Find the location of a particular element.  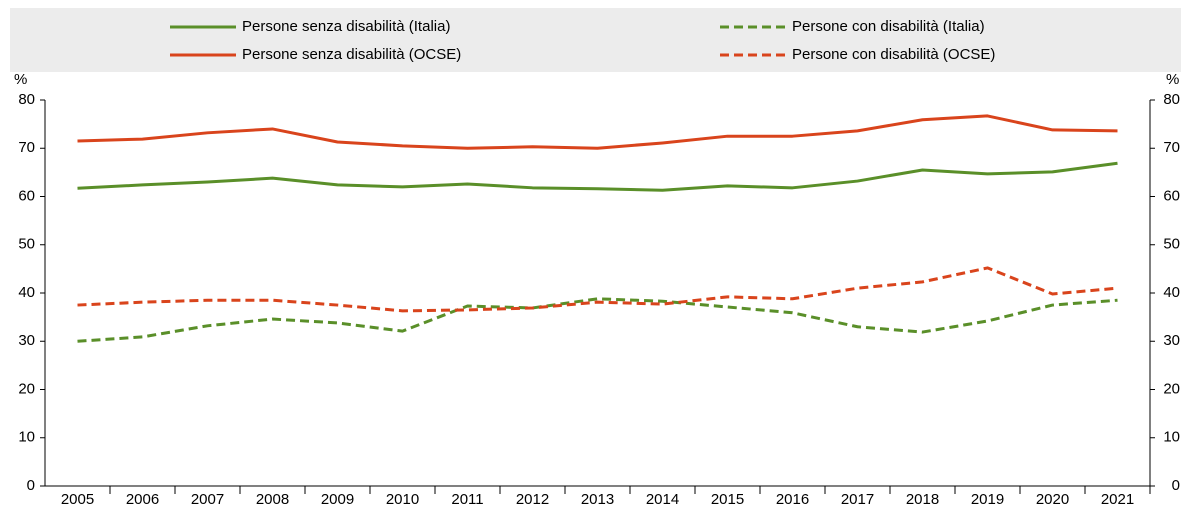

y-tick-label: 30 is located at coordinates (26, 340).